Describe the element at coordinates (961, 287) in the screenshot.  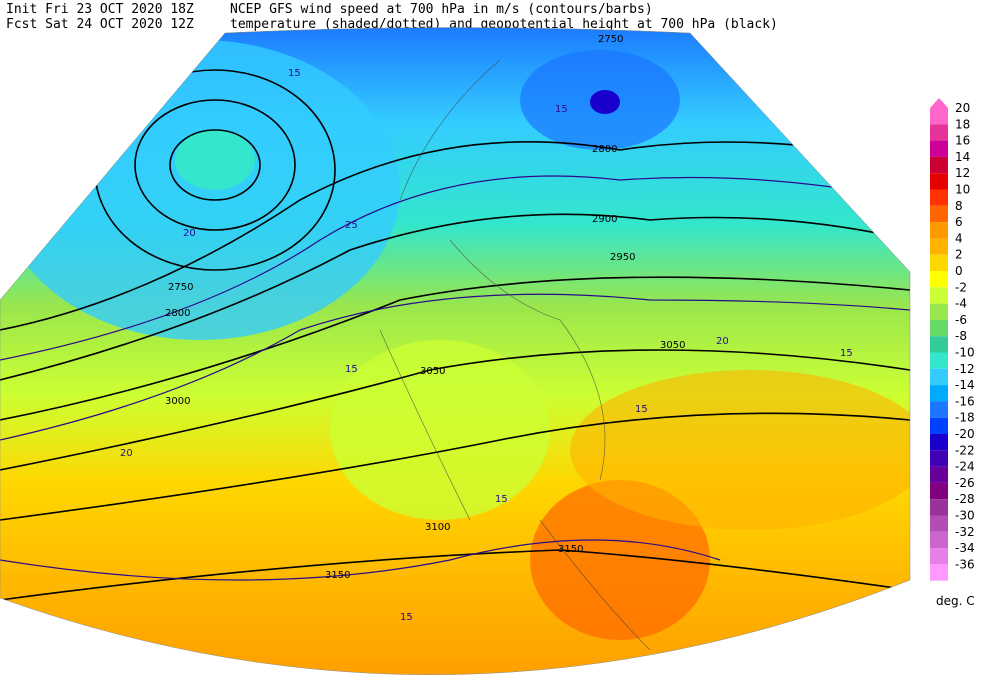
I see `colorbar-label: -2` at that location.